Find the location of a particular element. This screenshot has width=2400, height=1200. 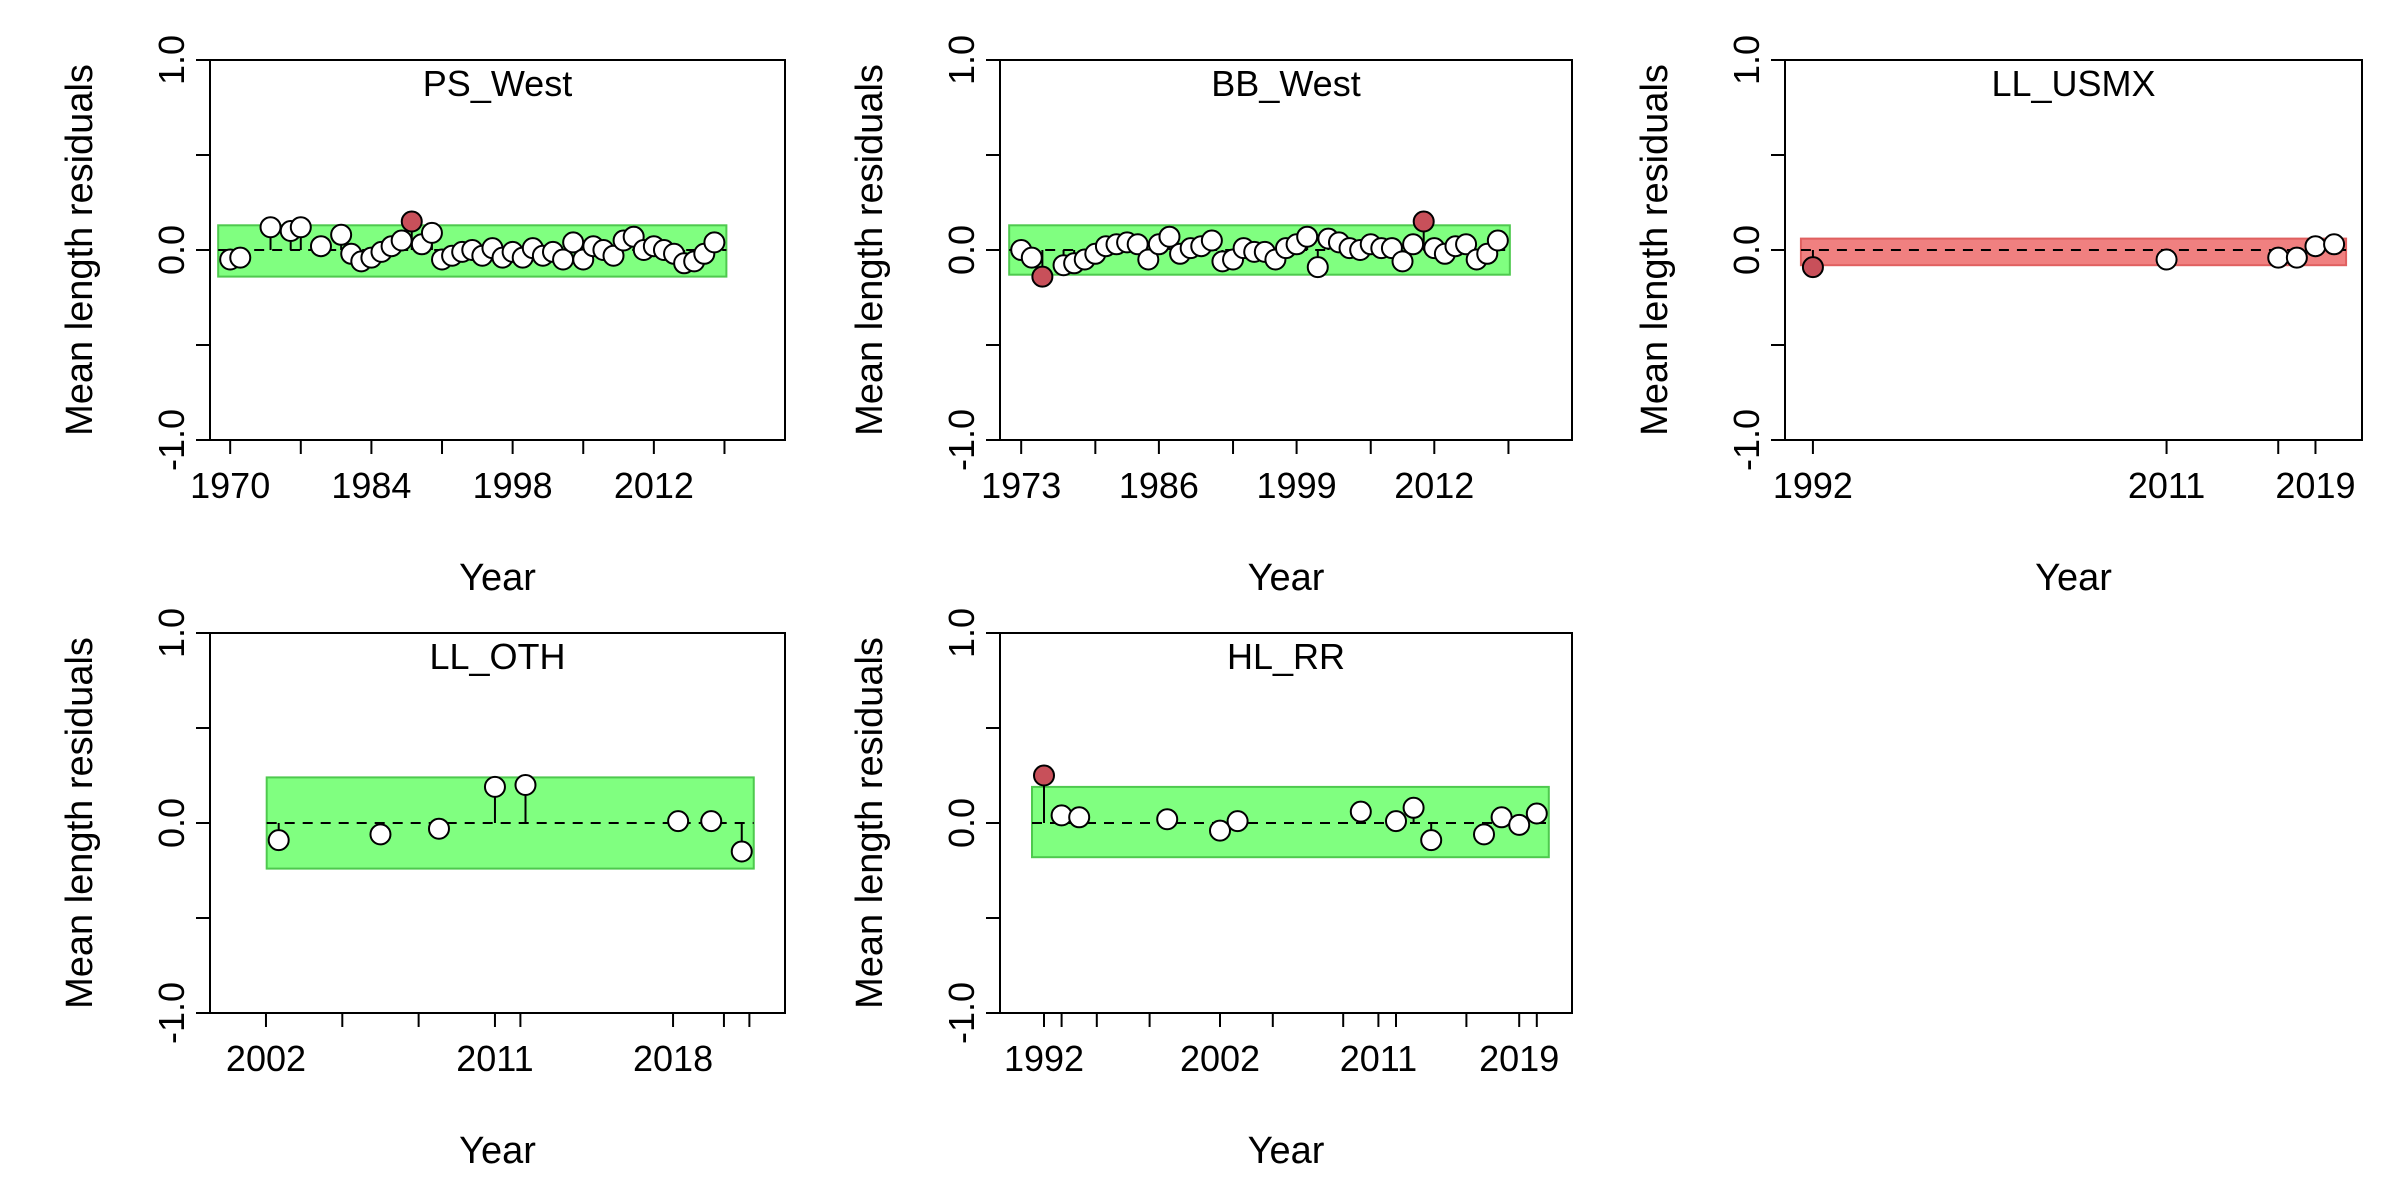

x-tick-label: 1970 is located at coordinates (230, 485).